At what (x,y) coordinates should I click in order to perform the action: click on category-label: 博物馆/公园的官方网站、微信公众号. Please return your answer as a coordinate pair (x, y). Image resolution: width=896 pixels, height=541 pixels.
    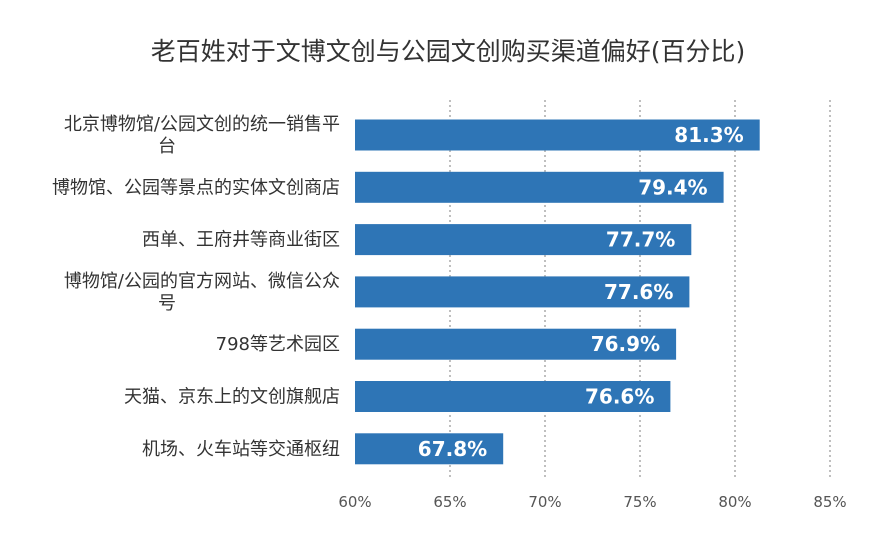
    Looking at the image, I should click on (202, 292).